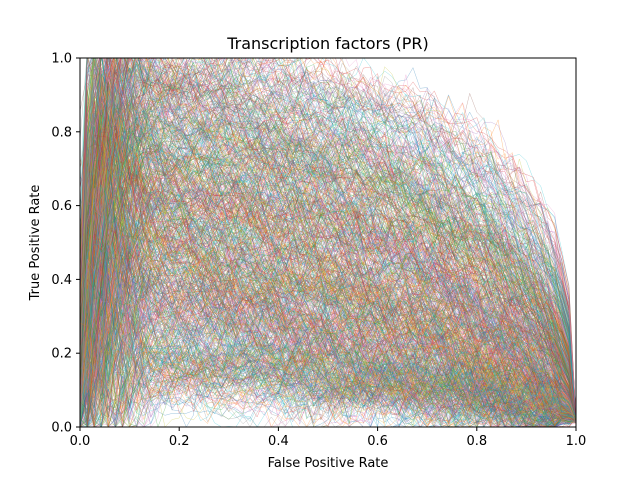 The width and height of the screenshot is (640, 485). What do you see at coordinates (327, 43) in the screenshot?
I see `chart-title: Transcription factors (PR)` at bounding box center [327, 43].